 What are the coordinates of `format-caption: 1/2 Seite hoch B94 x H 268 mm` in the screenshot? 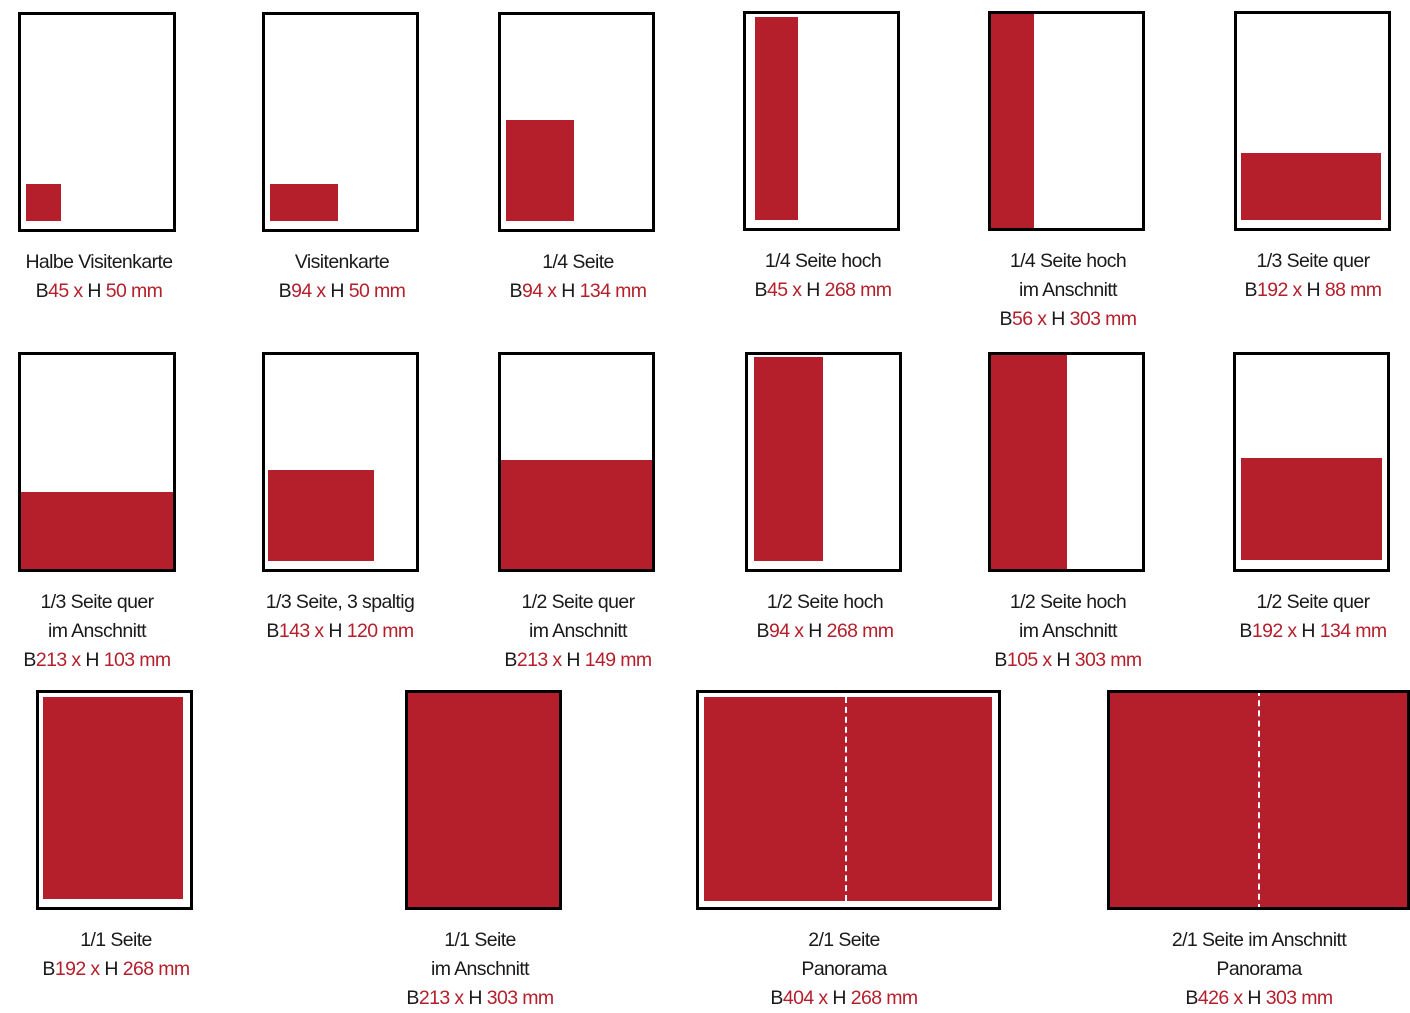 It's located at (825, 617).